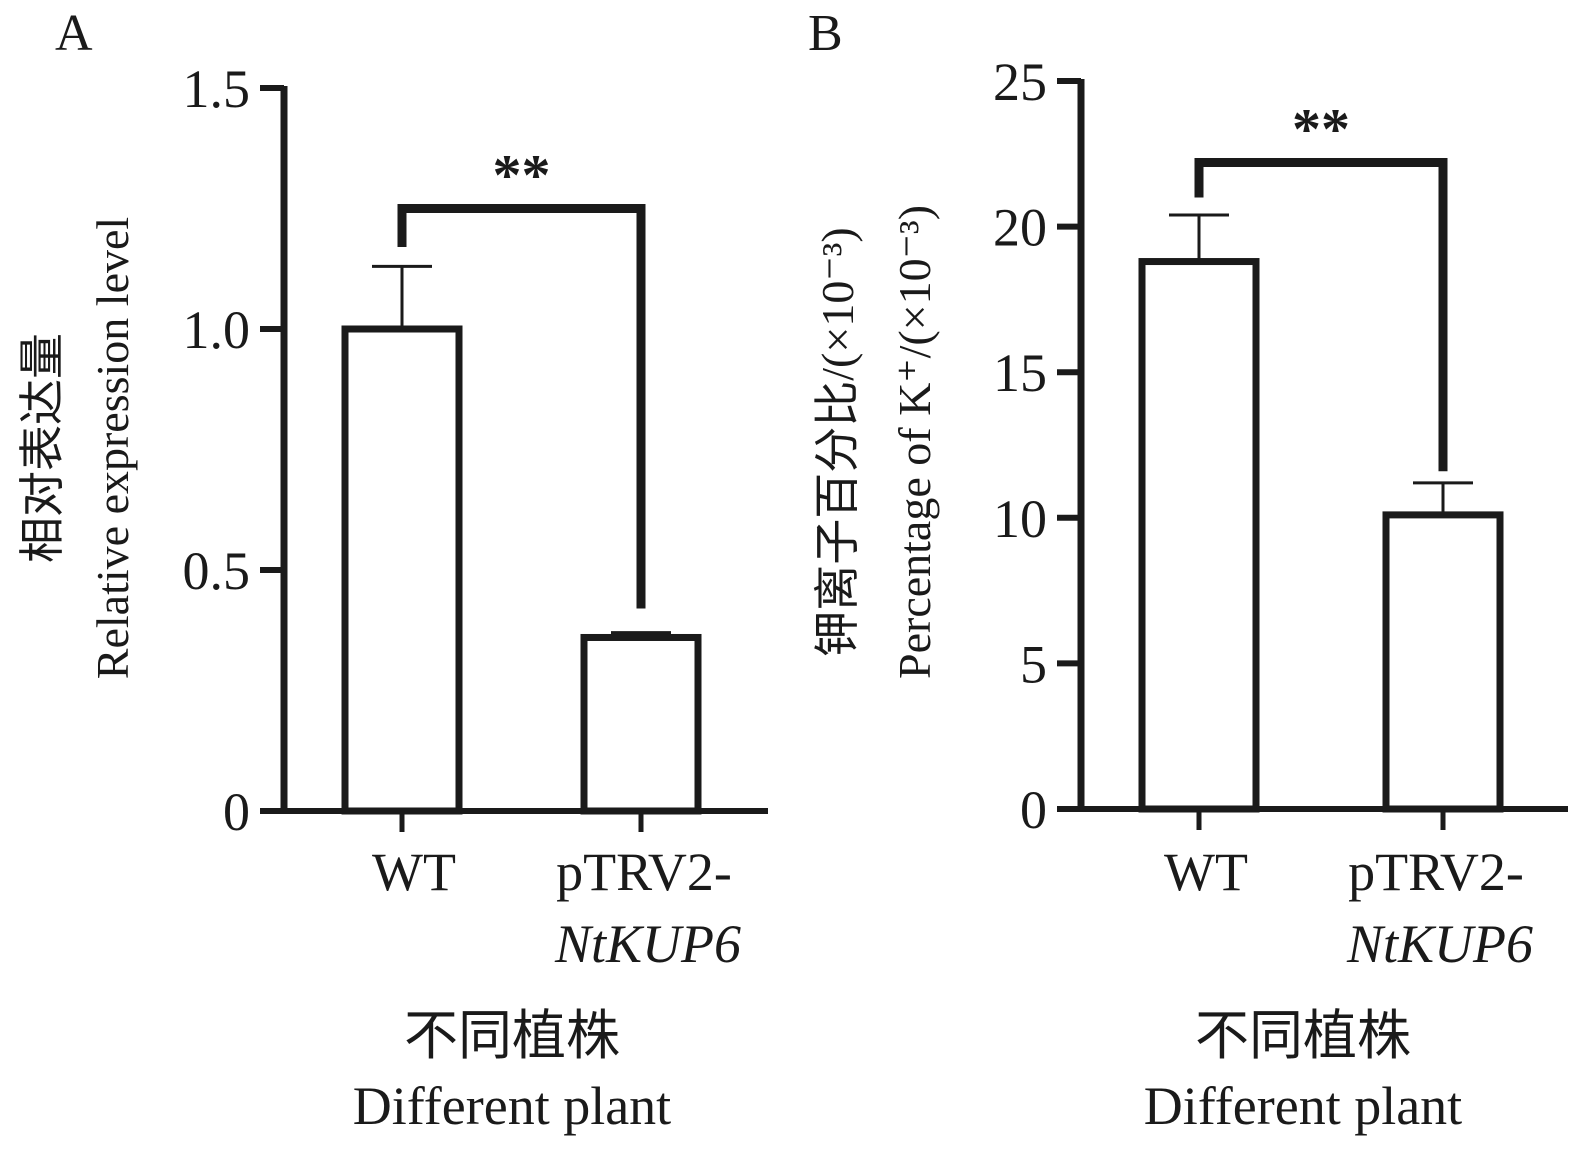 This screenshot has width=1575, height=1149. What do you see at coordinates (1206, 872) in the screenshot?
I see `x-category-label-b-0: WT` at bounding box center [1206, 872].